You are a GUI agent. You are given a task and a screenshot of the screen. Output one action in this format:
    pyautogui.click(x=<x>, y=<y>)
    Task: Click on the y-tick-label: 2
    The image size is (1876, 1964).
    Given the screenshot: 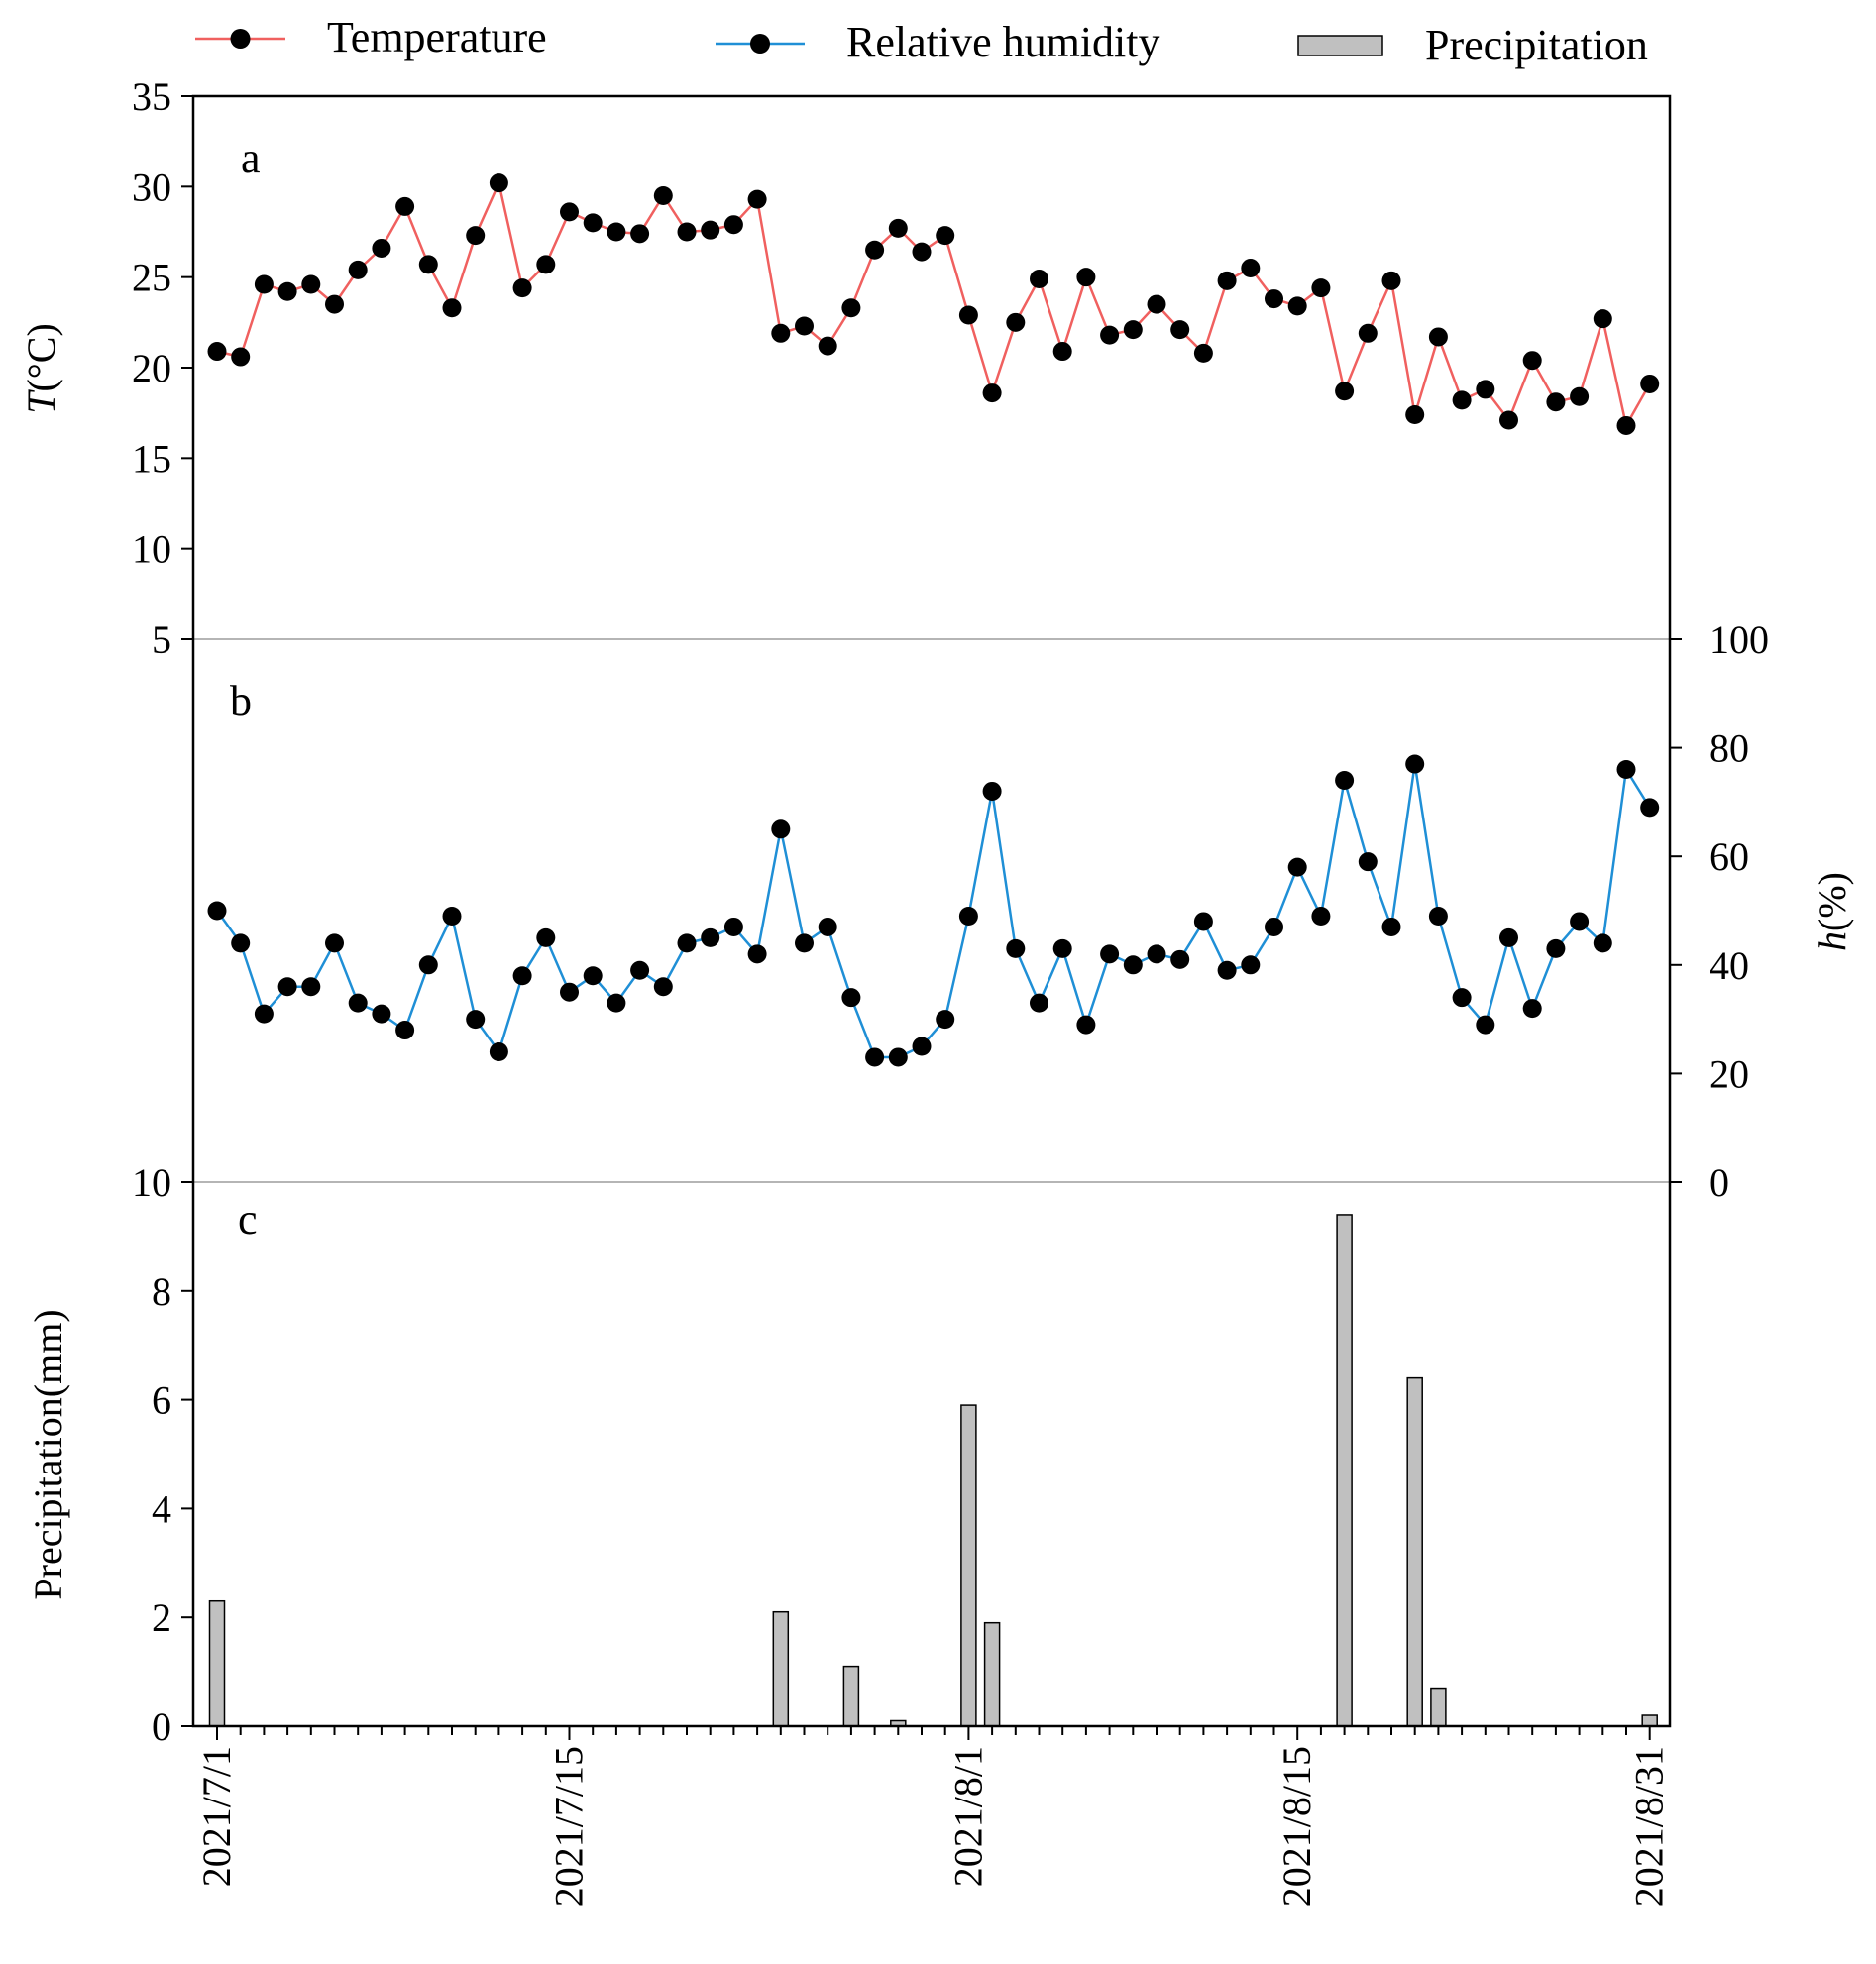 What is the action you would take?
    pyautogui.click(x=161, y=1618)
    